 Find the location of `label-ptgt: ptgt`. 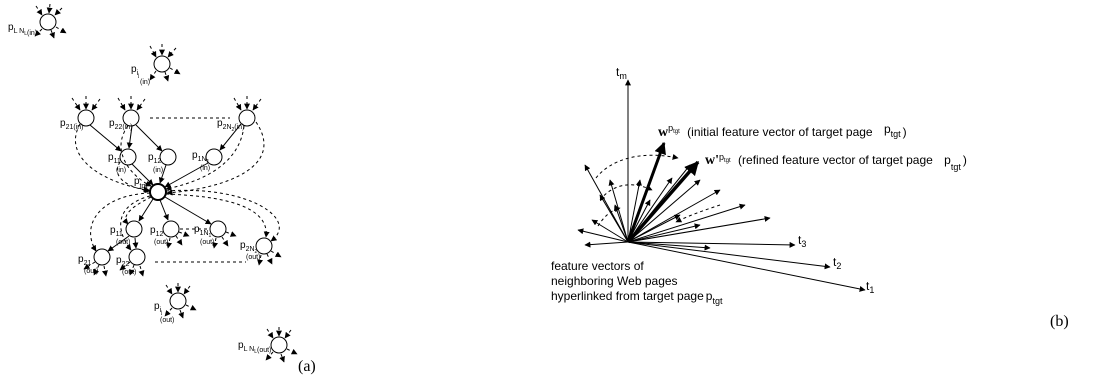

label-ptgt: ptgt is located at coordinates (140, 183).